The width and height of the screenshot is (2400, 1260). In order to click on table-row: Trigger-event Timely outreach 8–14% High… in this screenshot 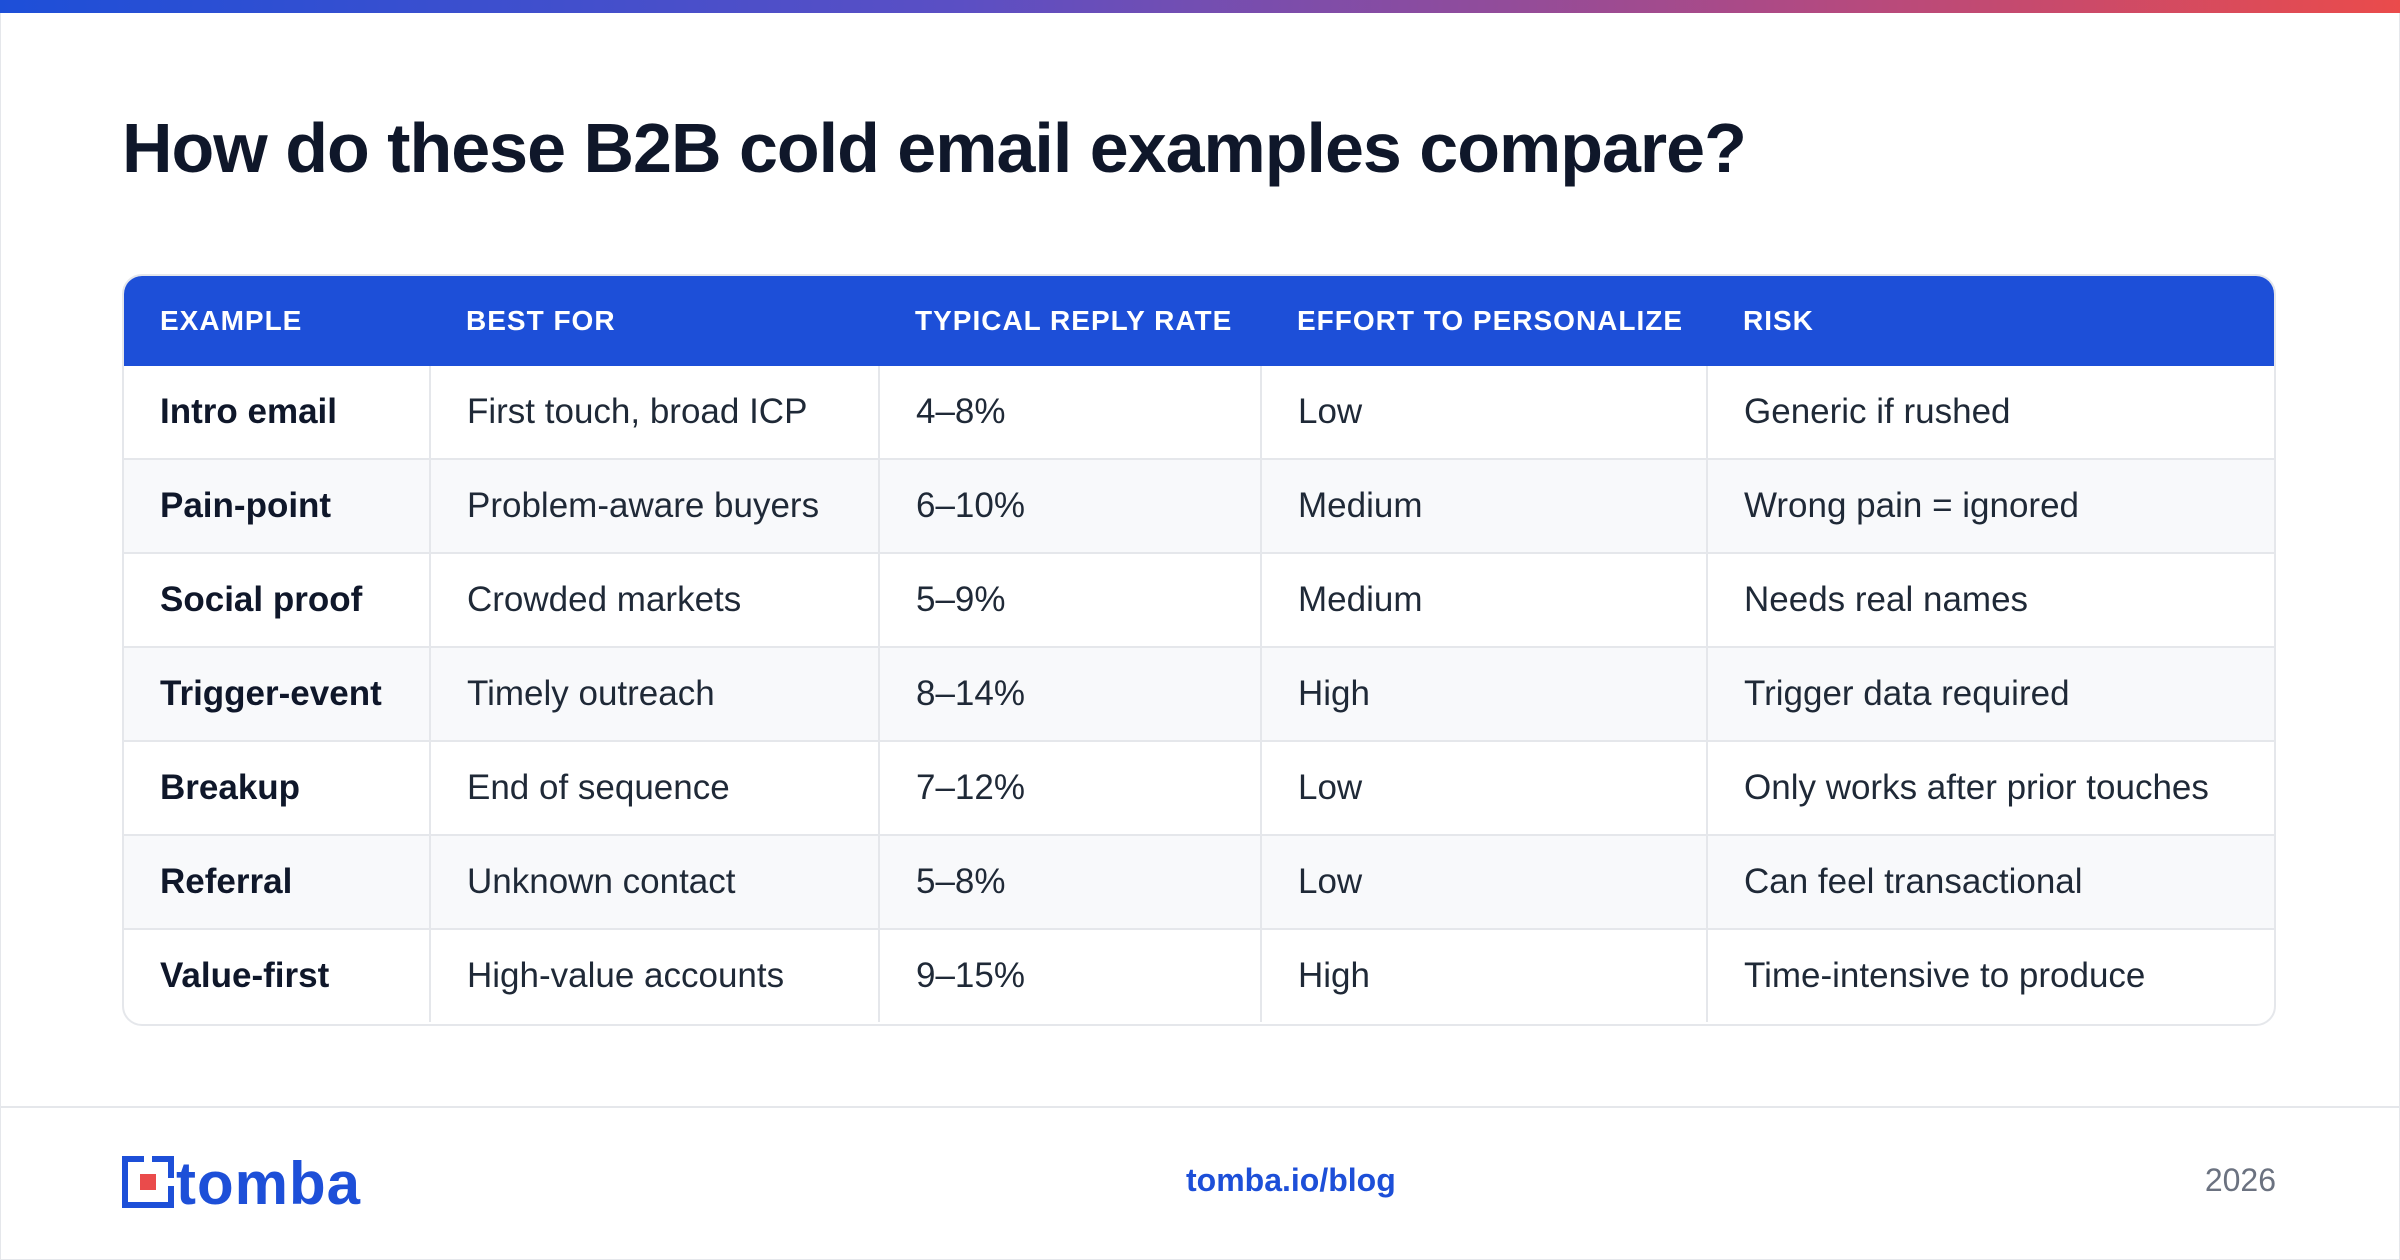, I will do `click(1199, 693)`.